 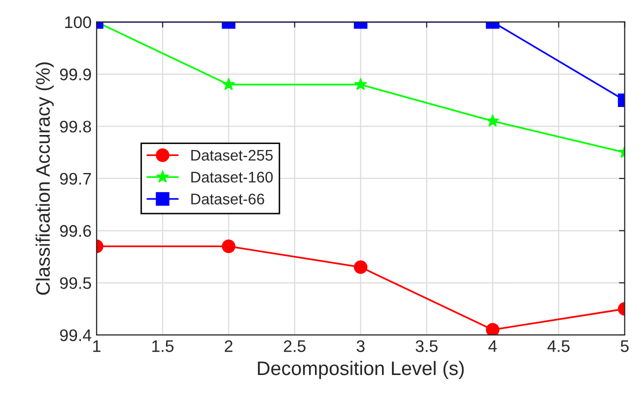 I want to click on y-tick-label: 99.7, so click(x=75, y=178).